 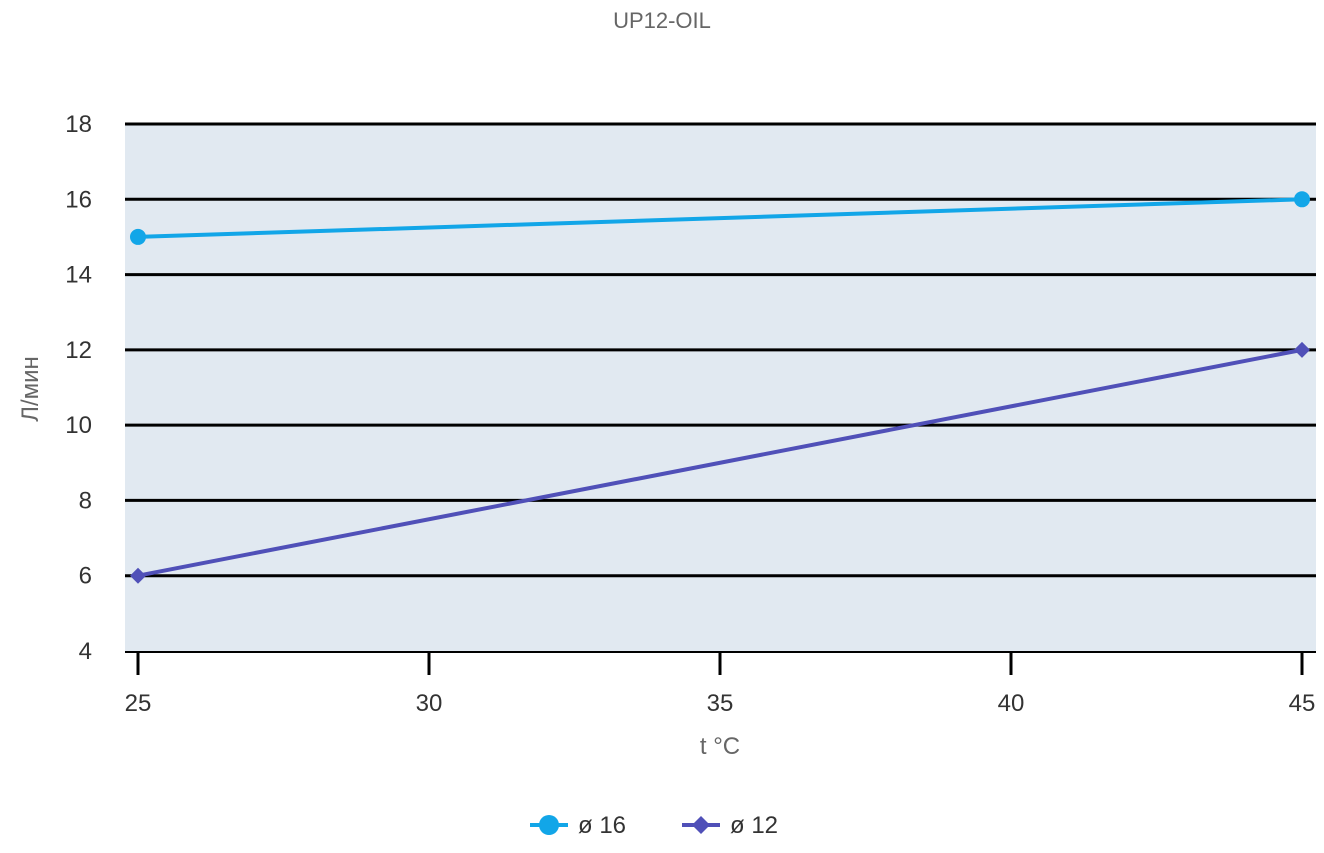 What do you see at coordinates (1302, 703) in the screenshot?
I see `x-tick-label: 45` at bounding box center [1302, 703].